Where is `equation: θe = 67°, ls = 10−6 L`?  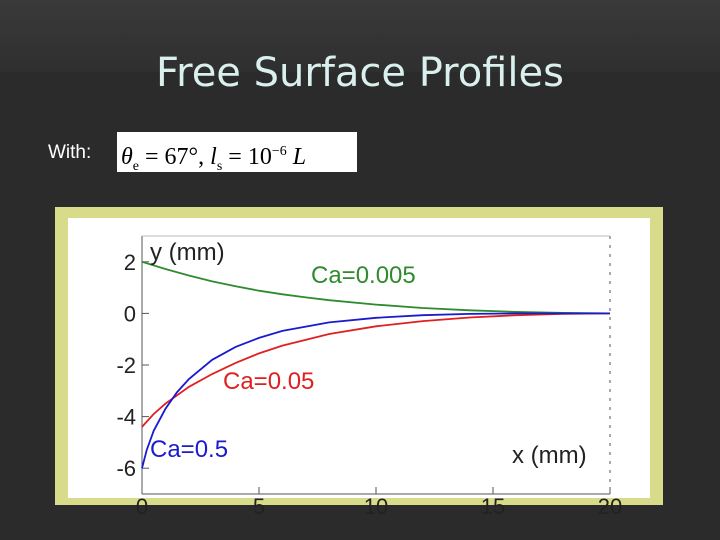 equation: θe = 67°, ls = 10−6 L is located at coordinates (237, 153).